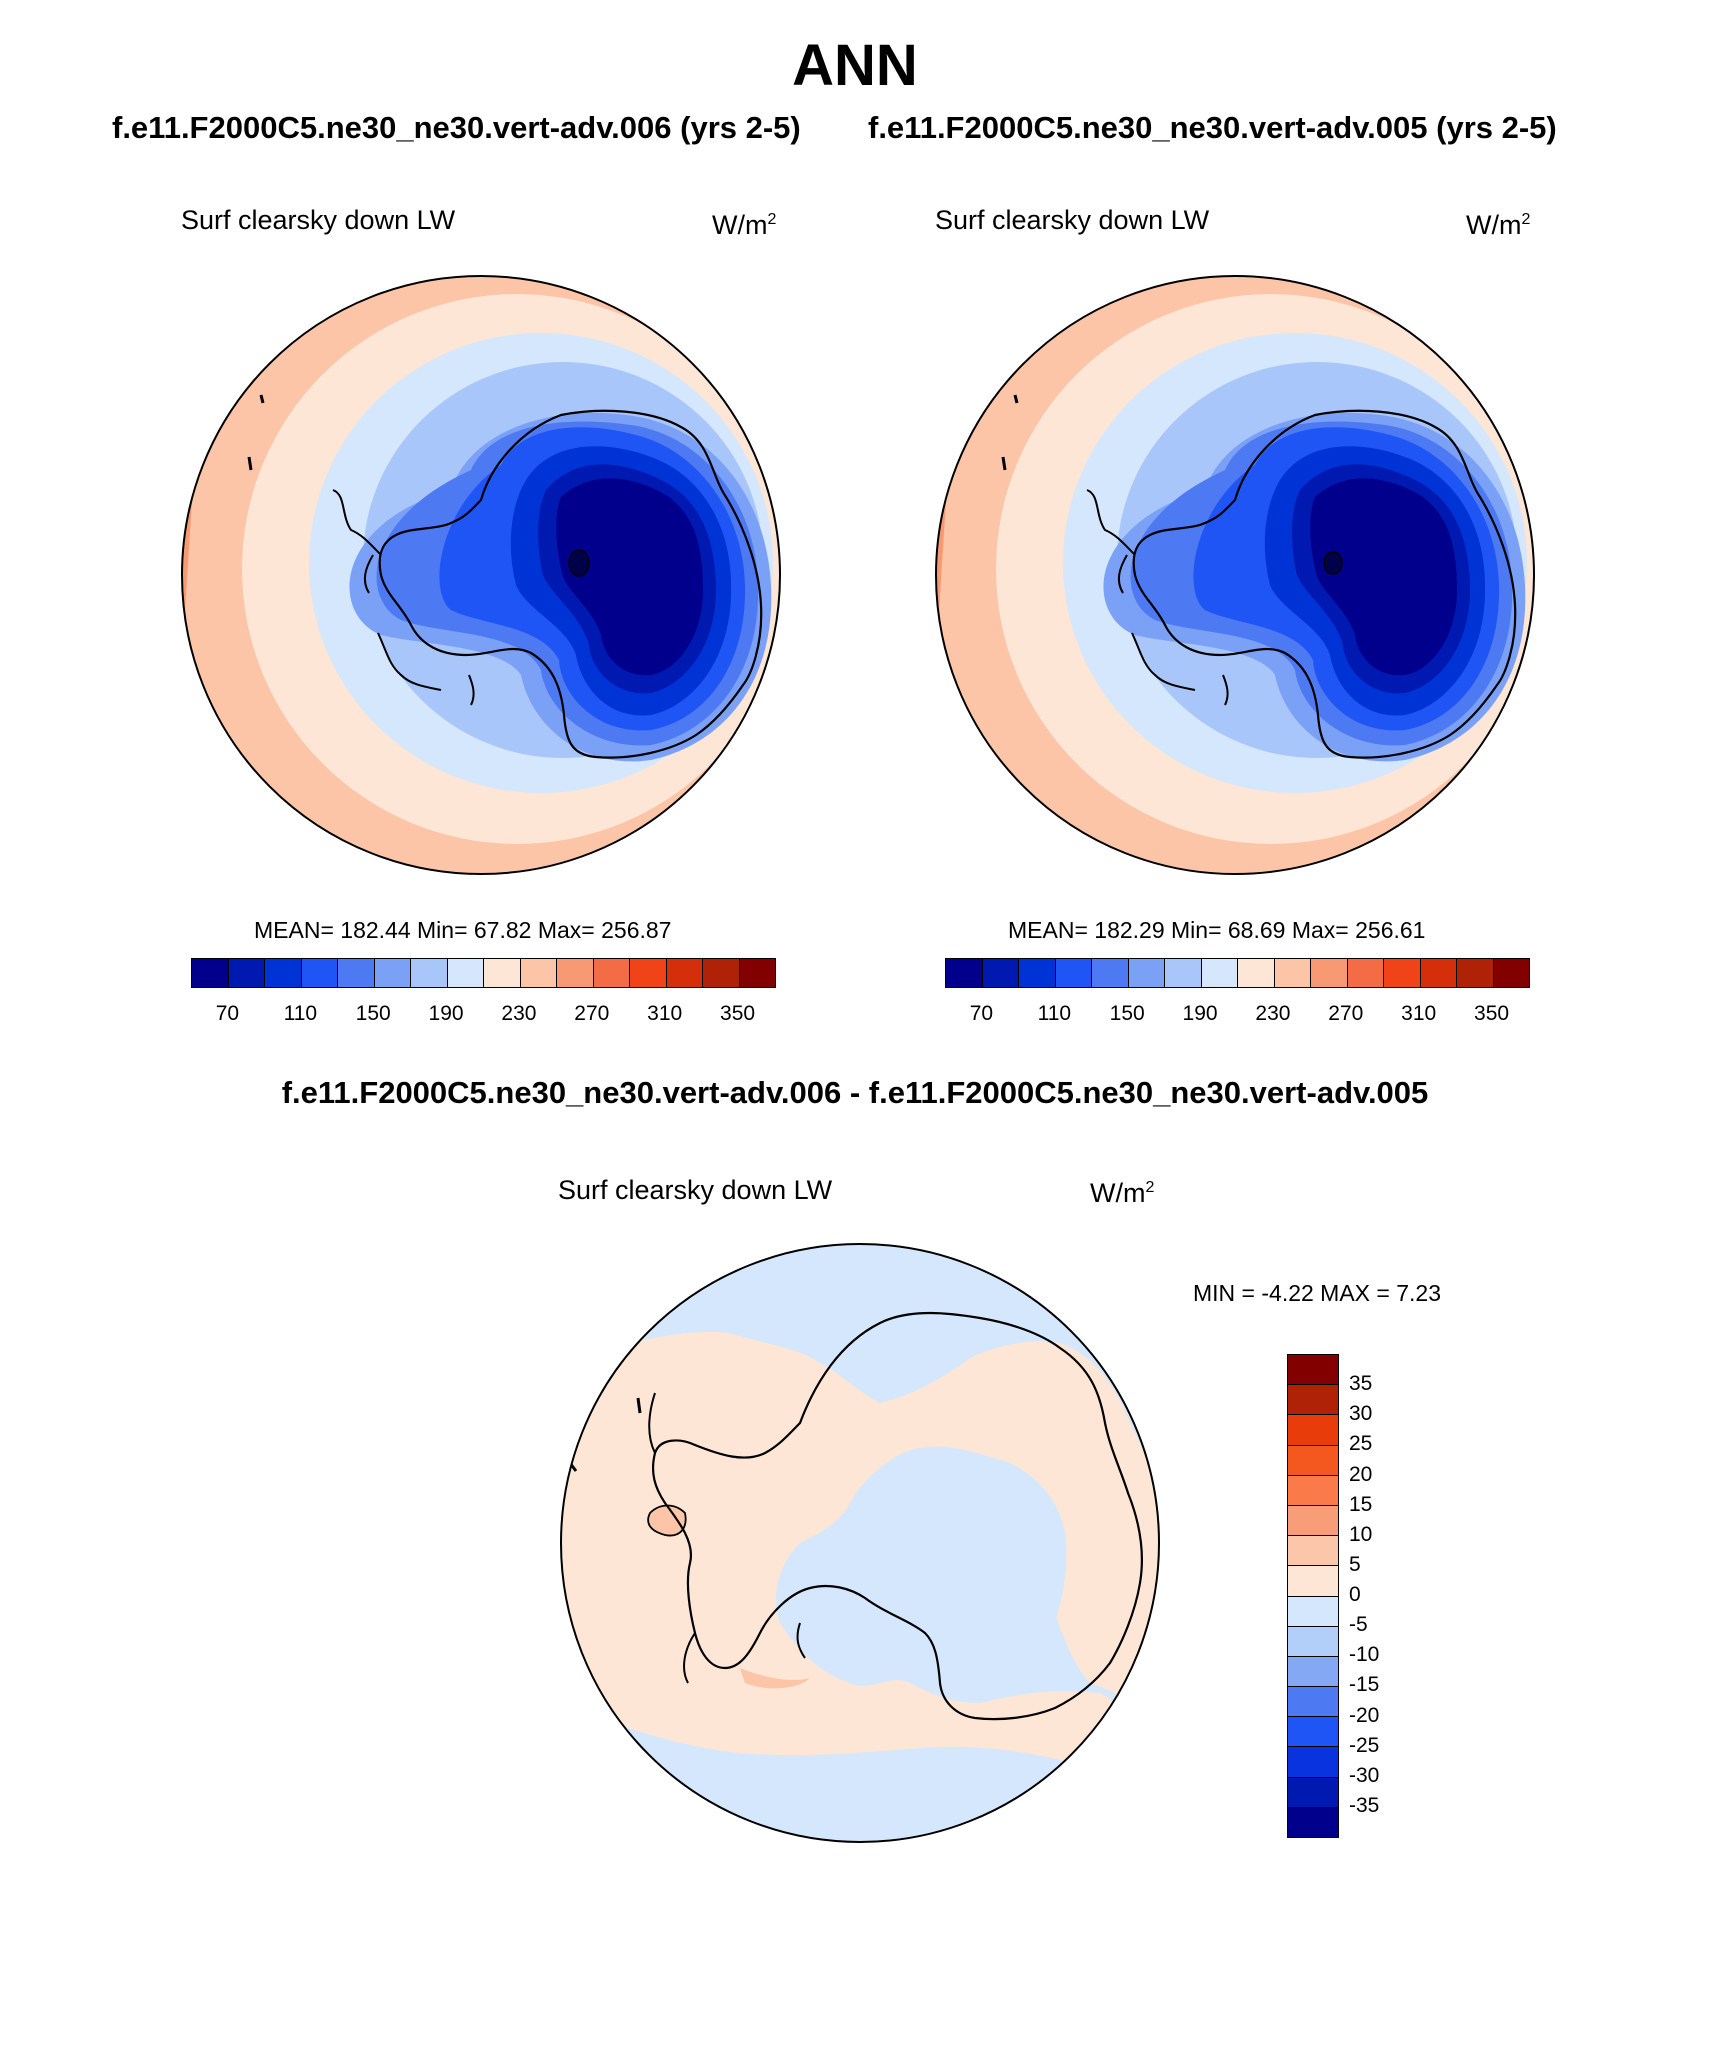  Describe the element at coordinates (1364, 1745) in the screenshot. I see `colorbar-tick-label: -25` at that location.